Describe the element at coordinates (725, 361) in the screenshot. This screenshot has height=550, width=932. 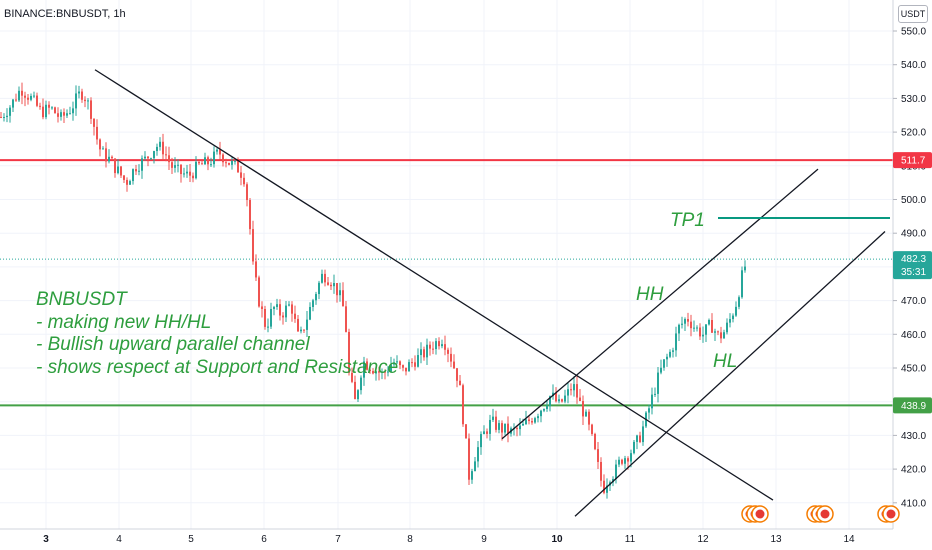
I see `hl-label: HL` at that location.